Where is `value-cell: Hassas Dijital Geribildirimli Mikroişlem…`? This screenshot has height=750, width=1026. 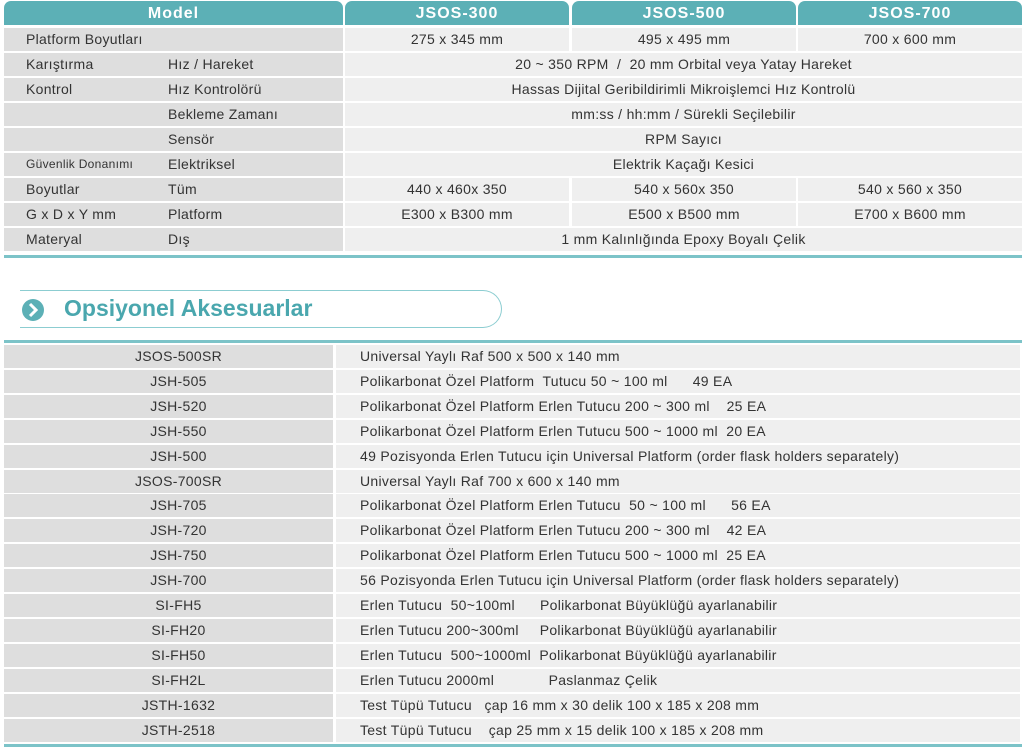 value-cell: Hassas Dijital Geribildirimli Mikroişlem… is located at coordinates (683, 89).